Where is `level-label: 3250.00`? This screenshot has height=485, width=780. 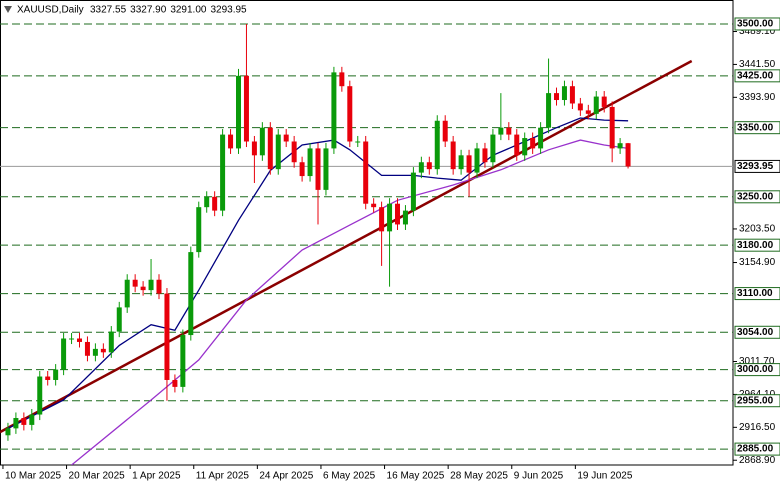 level-label: 3250.00 is located at coordinates (757, 197).